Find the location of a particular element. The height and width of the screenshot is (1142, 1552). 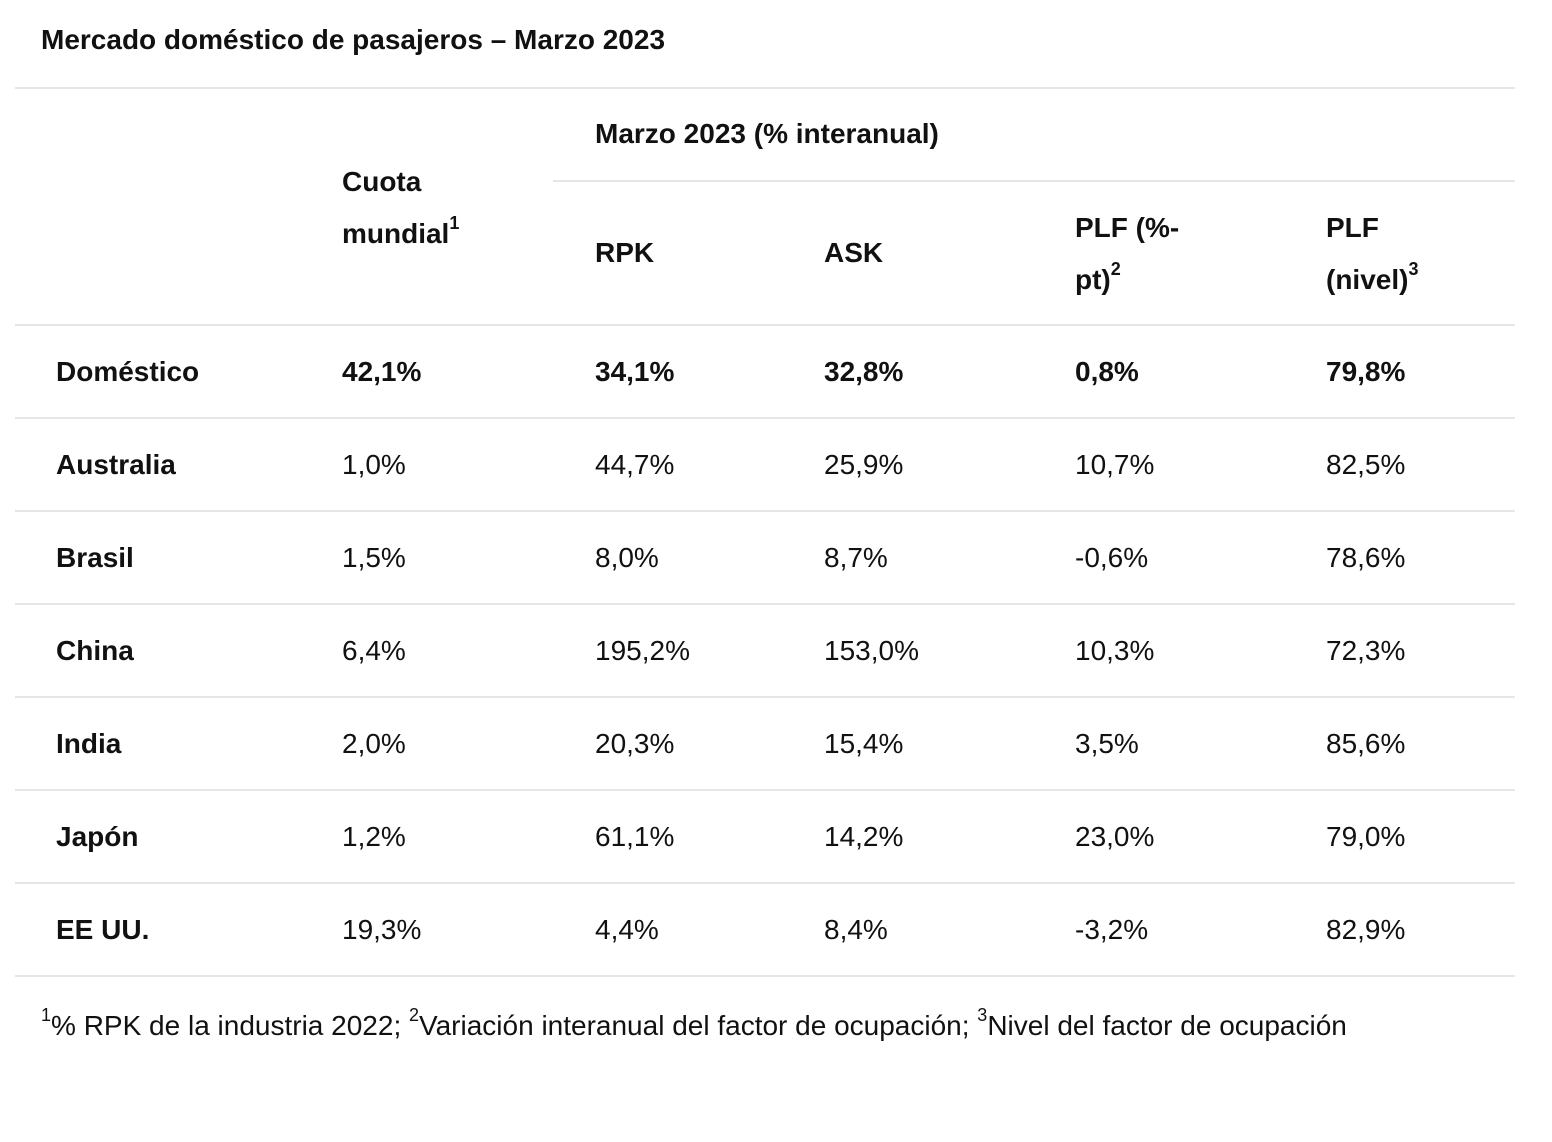

row-share: 1,5% is located at coordinates (374, 557).